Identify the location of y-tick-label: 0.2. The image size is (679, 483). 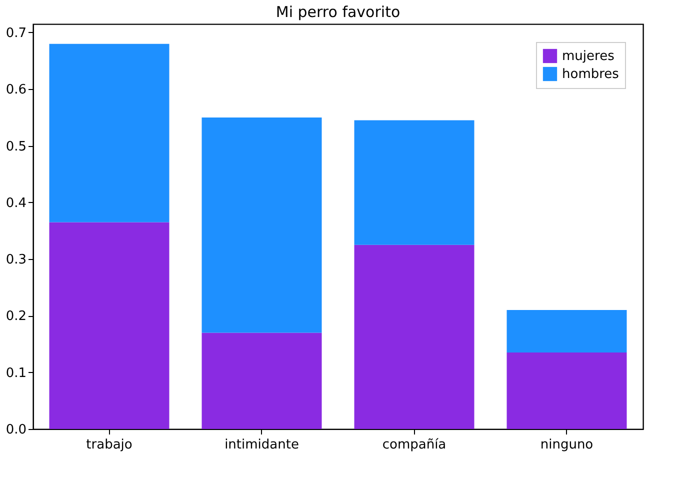
(16, 316).